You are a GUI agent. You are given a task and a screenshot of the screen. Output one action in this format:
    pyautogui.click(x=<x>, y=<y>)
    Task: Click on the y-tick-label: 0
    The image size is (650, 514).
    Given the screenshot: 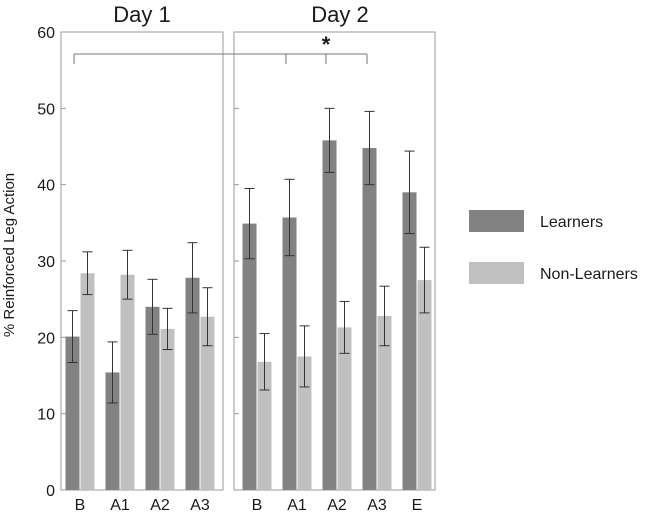 What is the action you would take?
    pyautogui.click(x=50, y=491)
    